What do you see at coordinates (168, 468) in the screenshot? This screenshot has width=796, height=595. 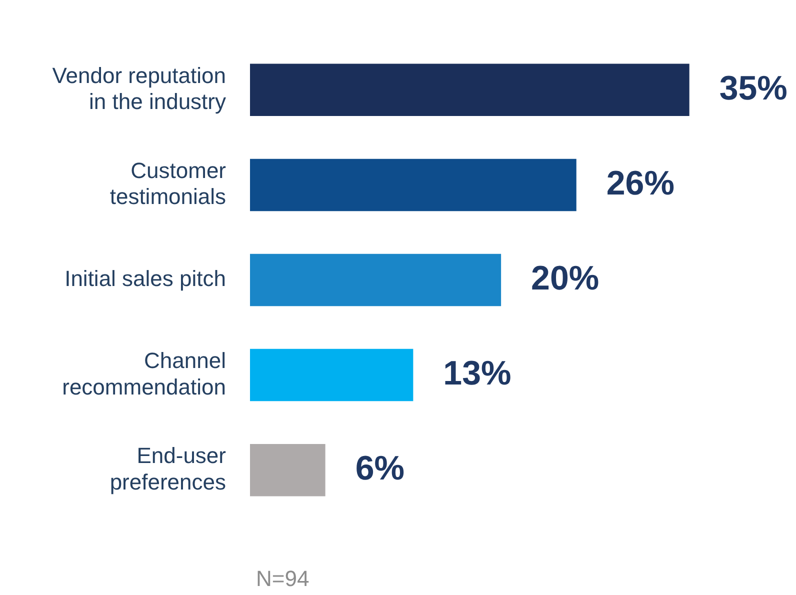 I see `y-tick-label: End-user preferences` at bounding box center [168, 468].